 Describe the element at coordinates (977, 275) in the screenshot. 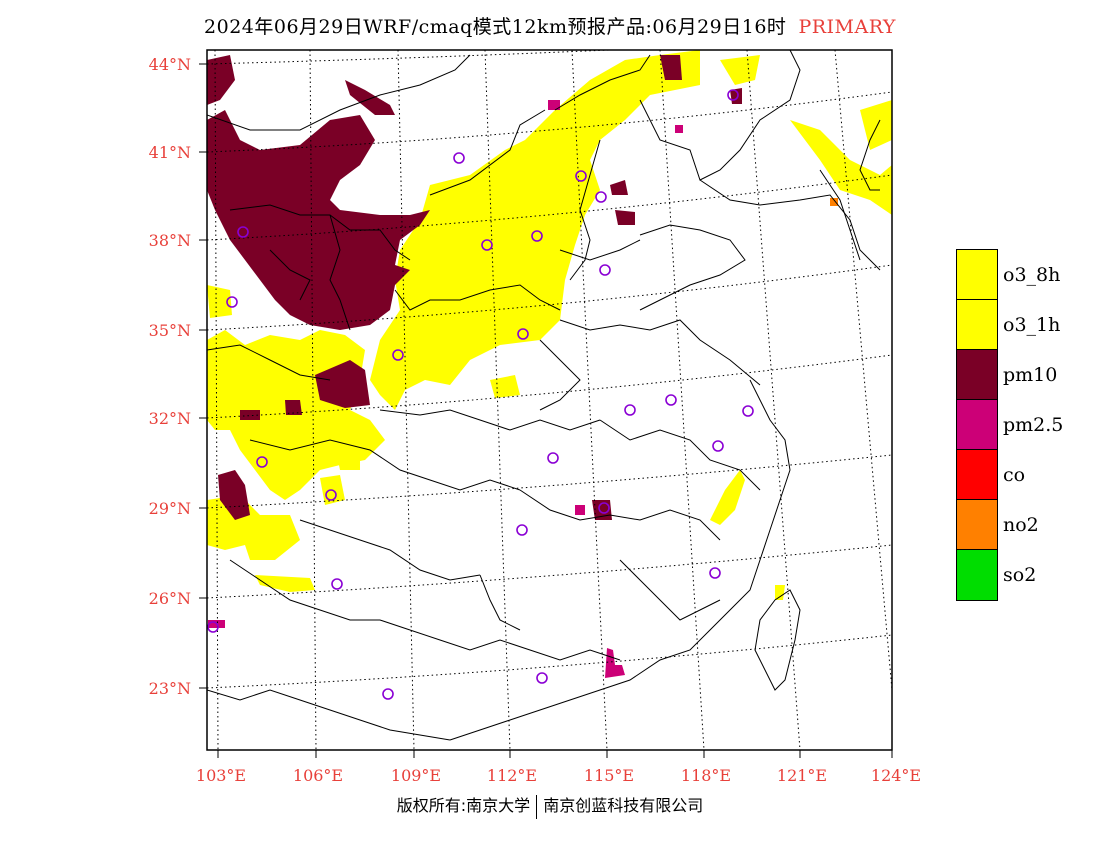

I see `legend-swatch-o3-8h` at that location.